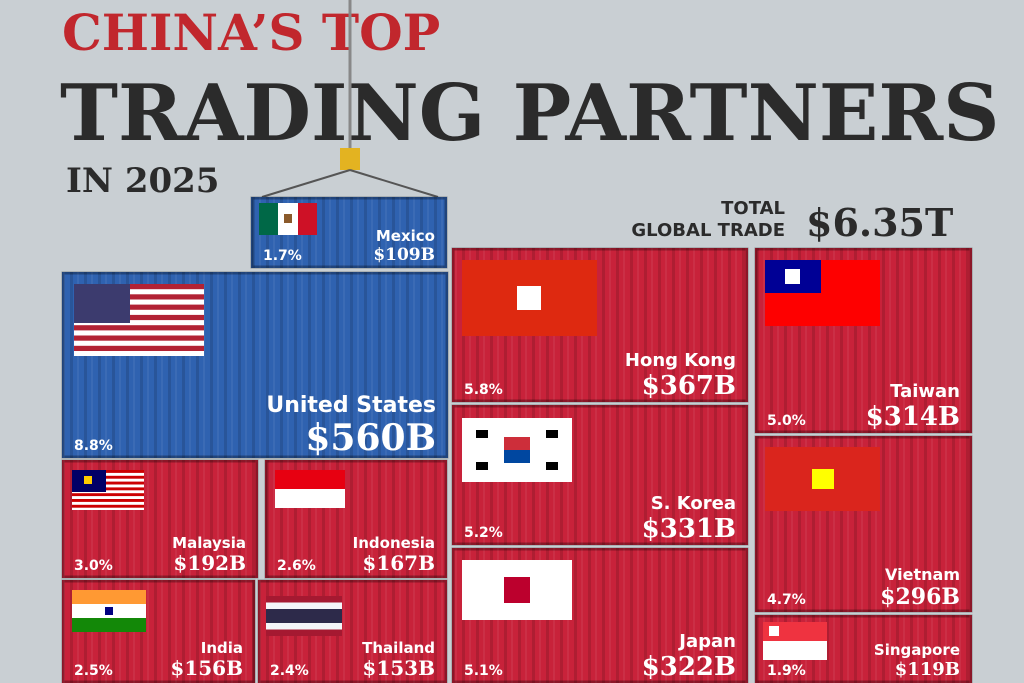  I want to click on partner-name: United States, so click(351, 405).